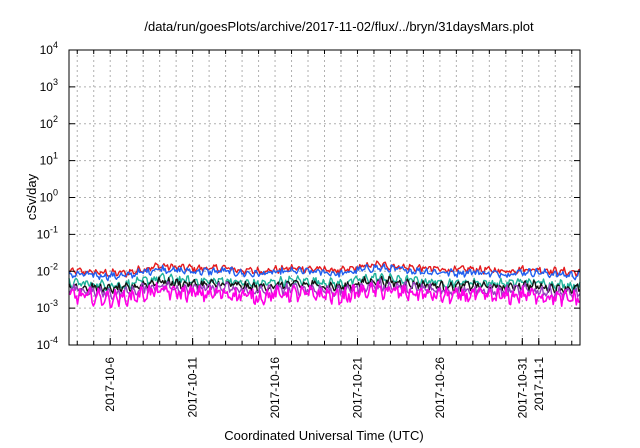 This screenshot has width=640, height=448. What do you see at coordinates (539, 384) in the screenshot?
I see `x-tick-label: 2017-11-1` at bounding box center [539, 384].